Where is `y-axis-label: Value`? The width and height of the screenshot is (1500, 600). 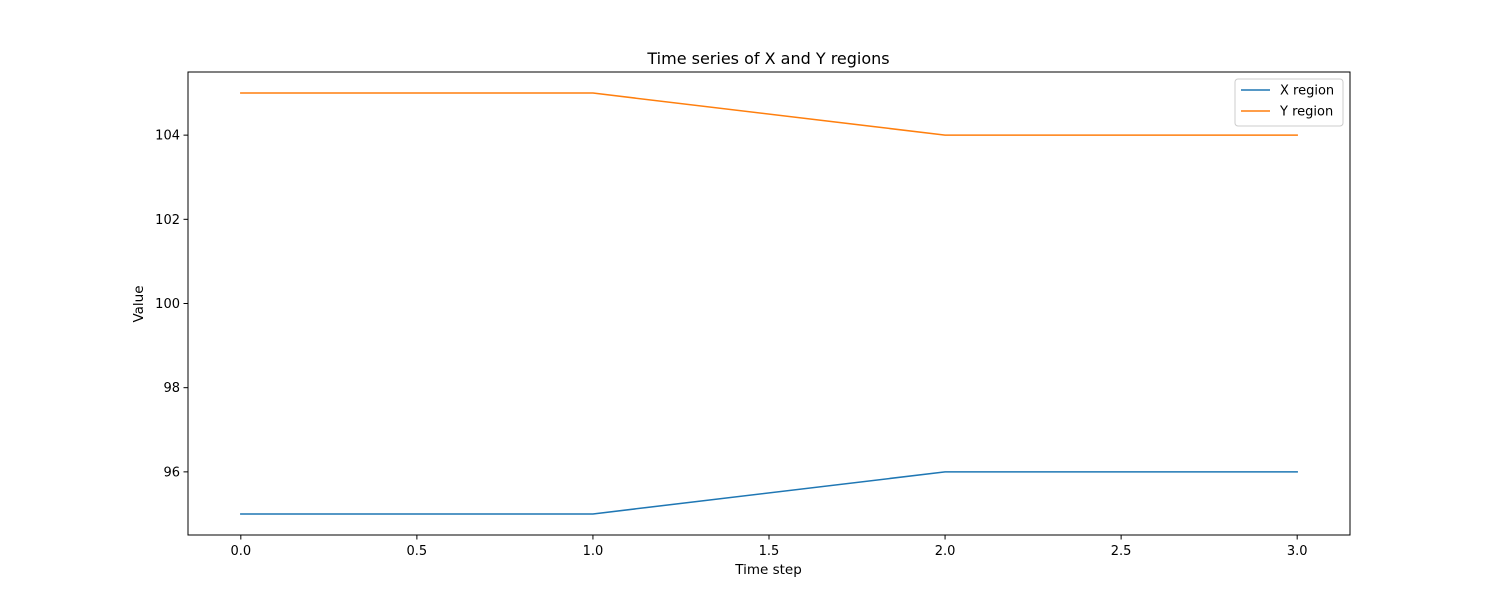
y-axis-label: Value is located at coordinates (139, 303).